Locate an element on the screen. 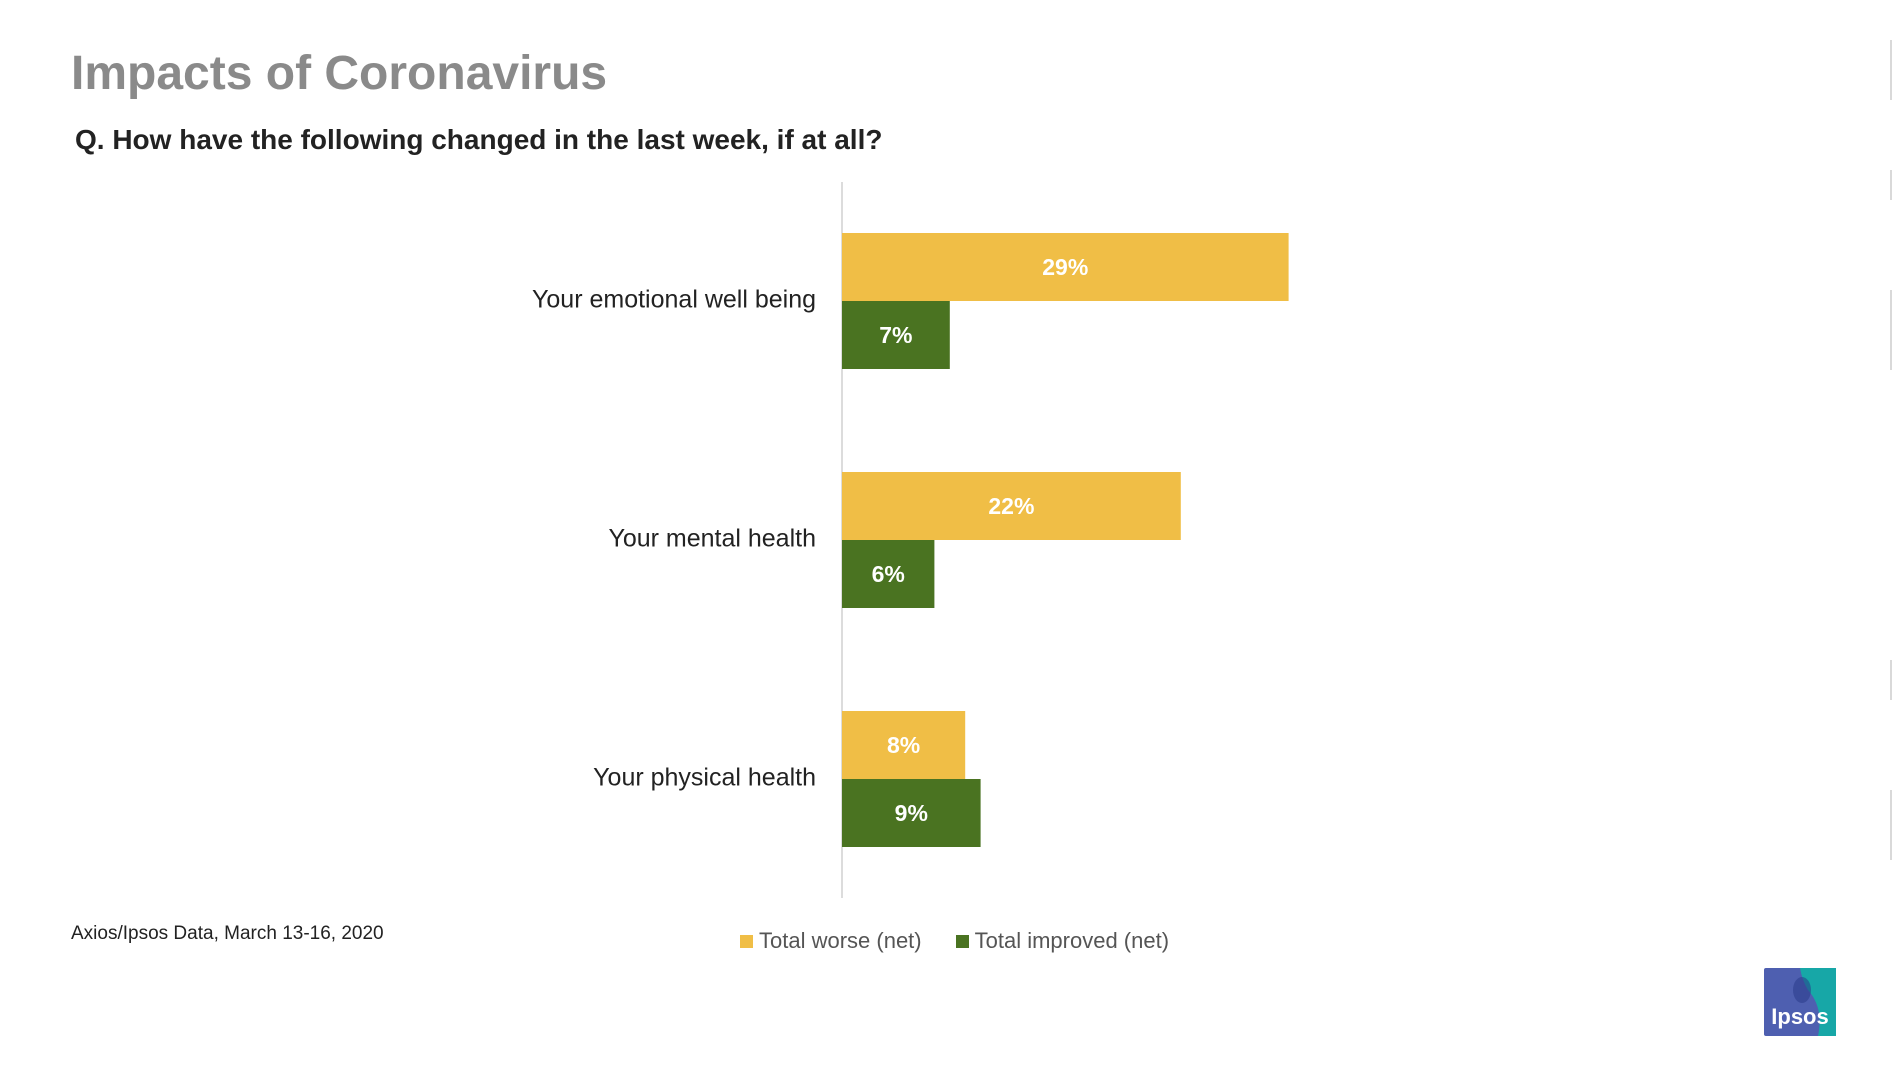  data-label: 6% is located at coordinates (888, 574).